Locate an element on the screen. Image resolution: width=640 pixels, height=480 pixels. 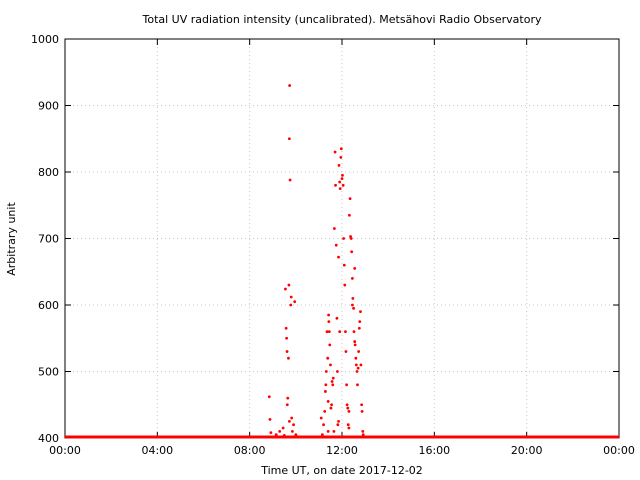
x-tick-labels: 00:00 04:00 08:00 12:00 16:00 20:00 00:00 is located at coordinates (342, 450).